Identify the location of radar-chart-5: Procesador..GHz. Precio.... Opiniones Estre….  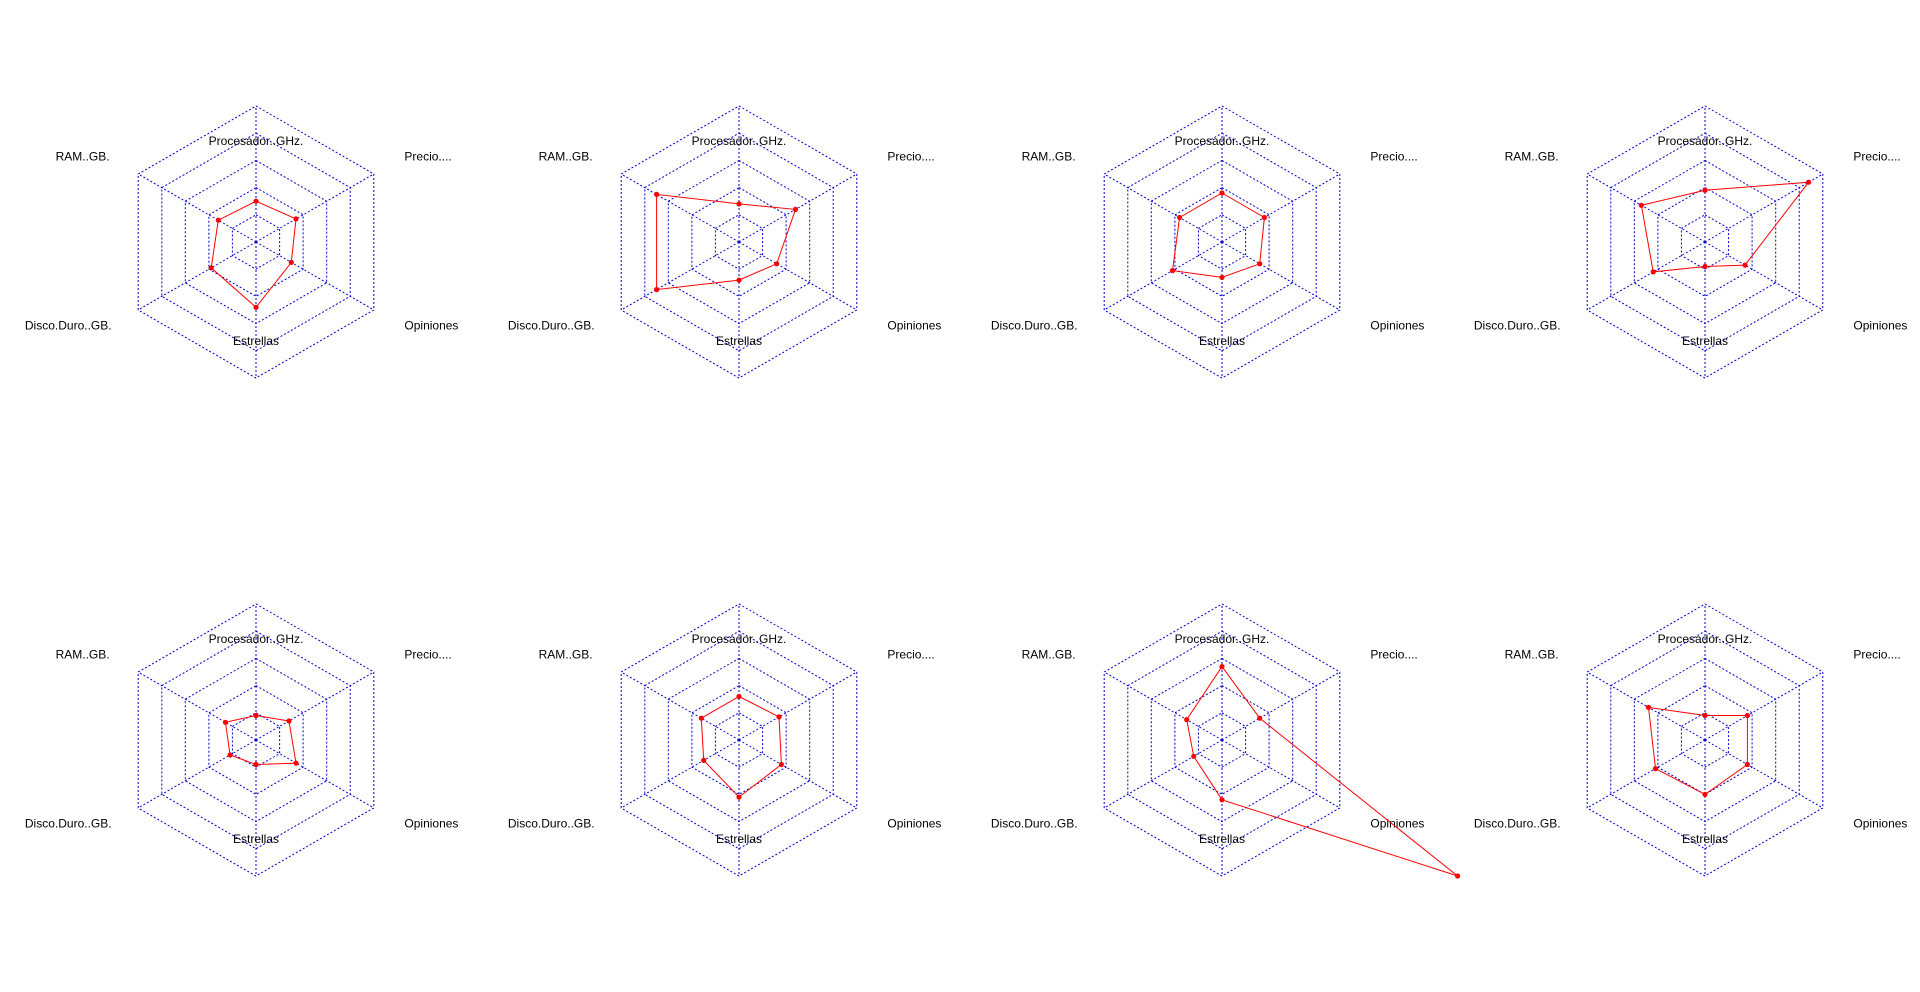
(241, 740).